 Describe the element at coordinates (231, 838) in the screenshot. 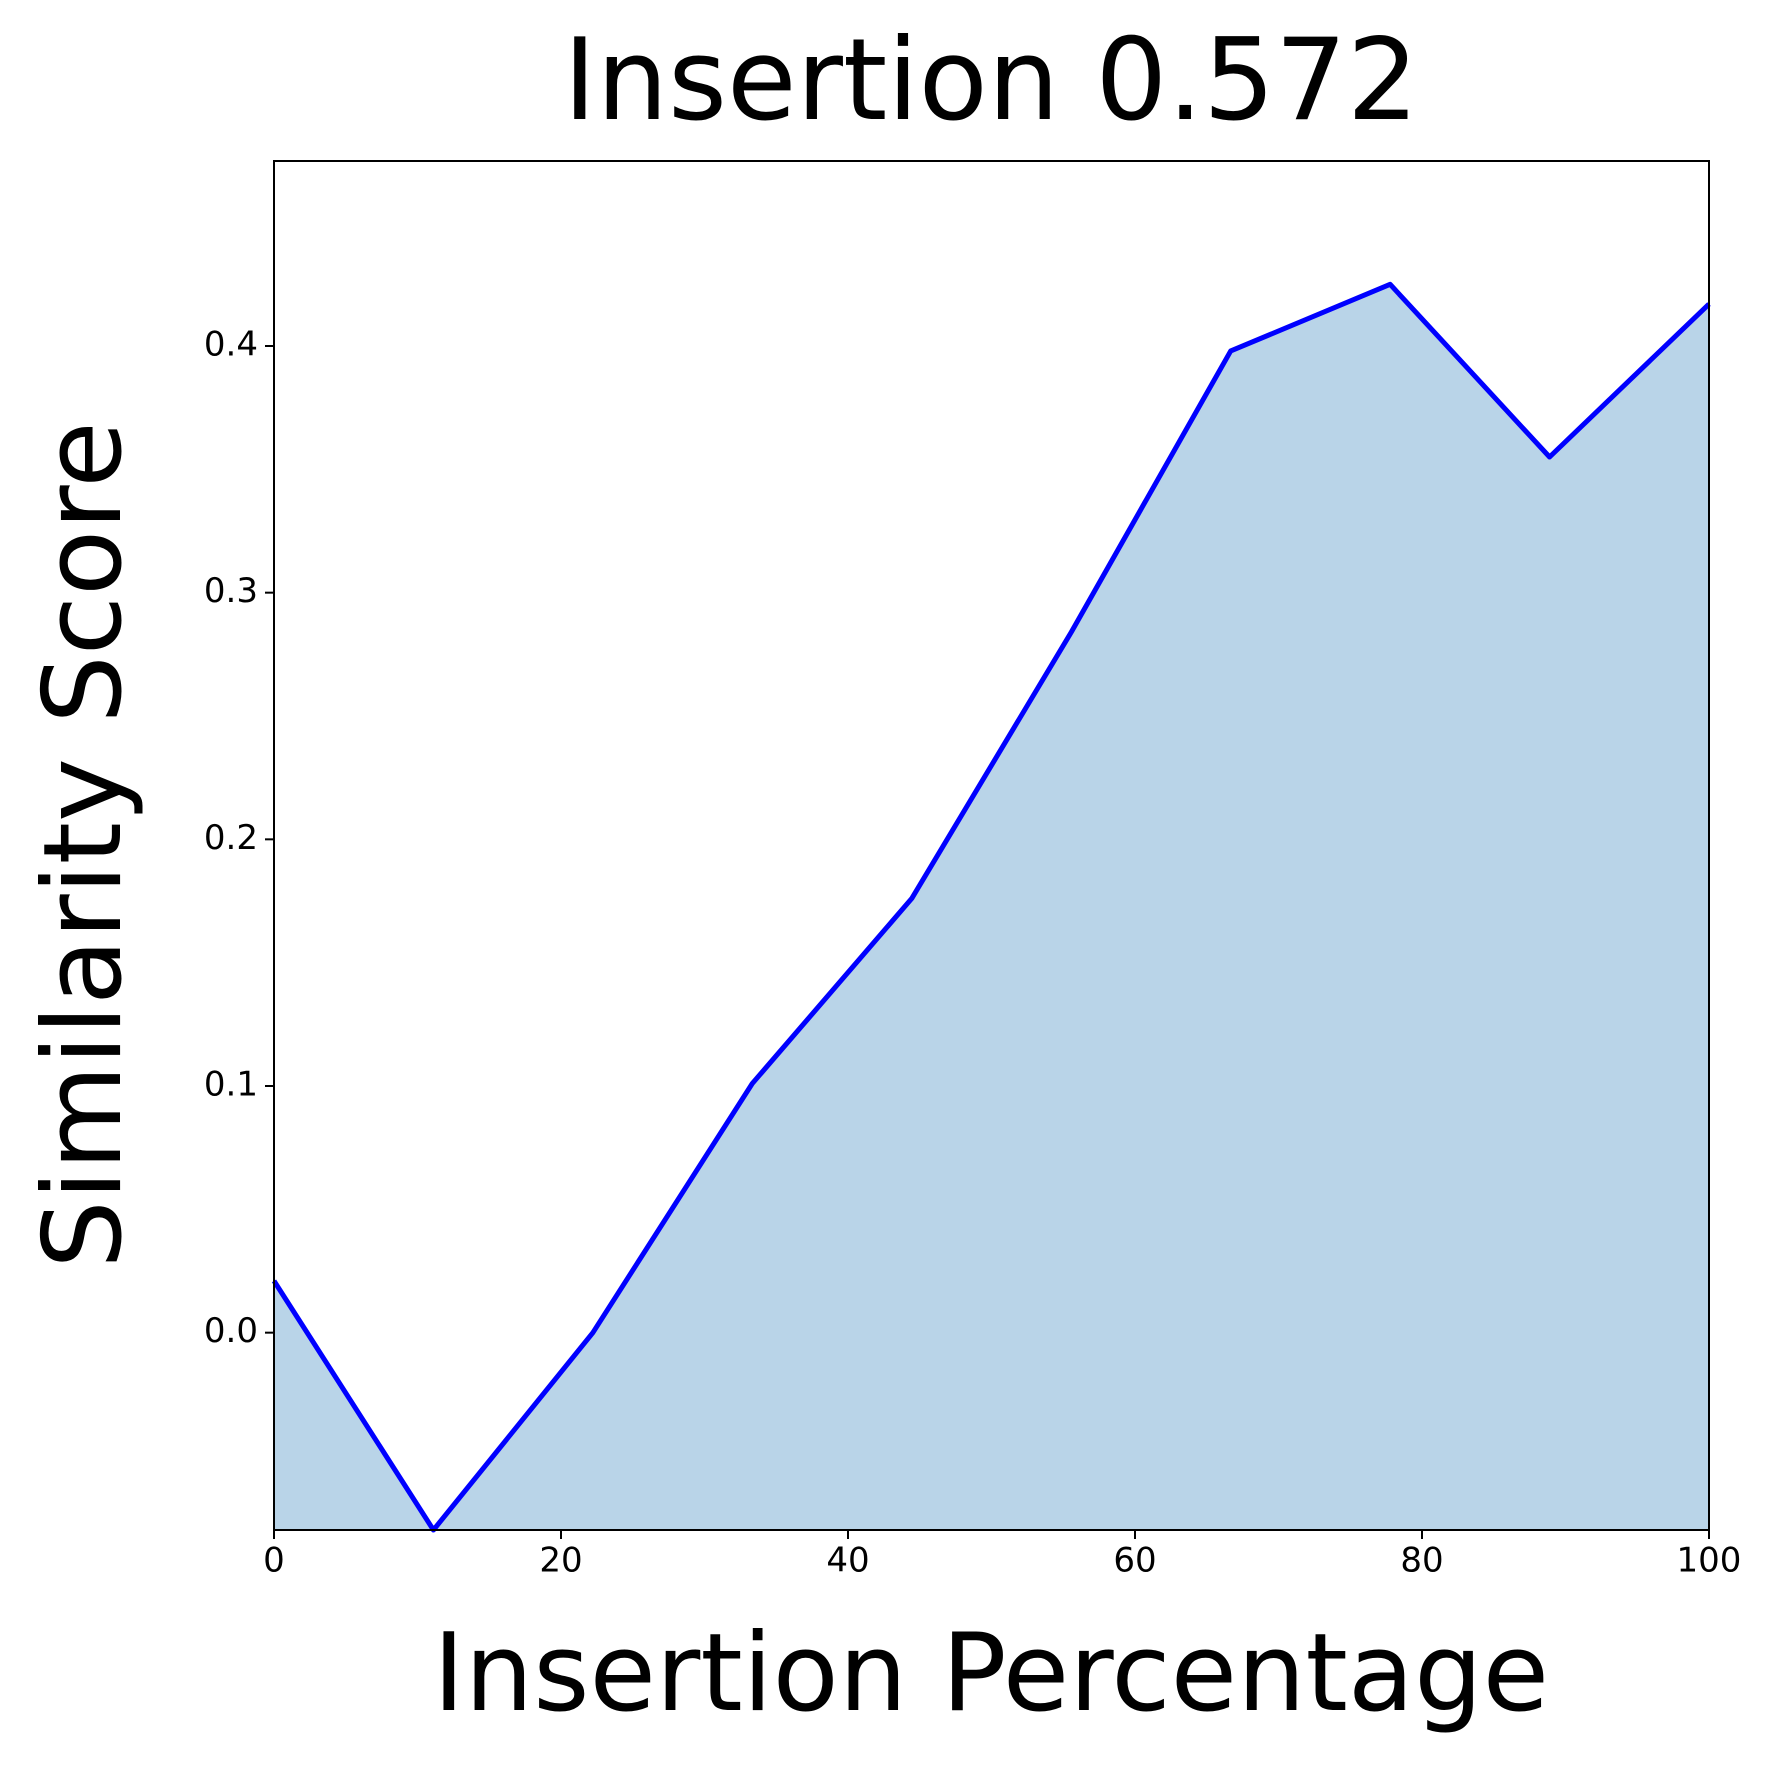

I see `y-tick-label: 0.2` at that location.